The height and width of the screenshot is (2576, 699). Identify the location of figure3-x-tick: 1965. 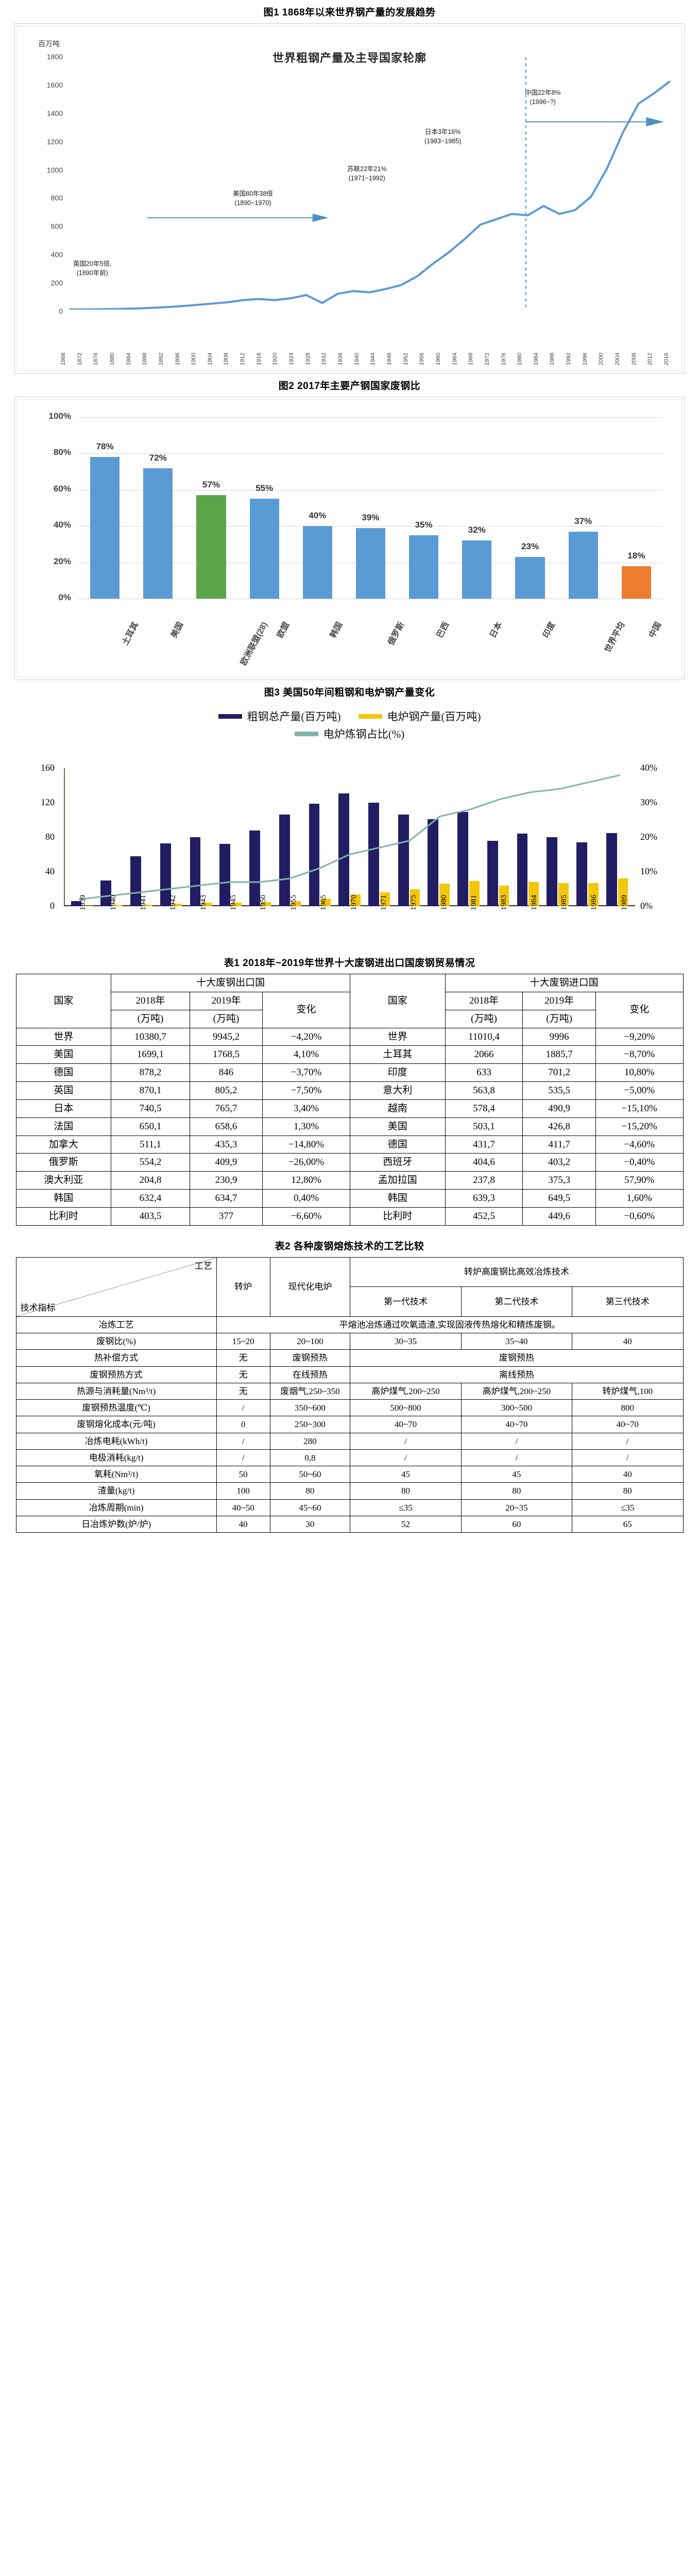
(324, 902).